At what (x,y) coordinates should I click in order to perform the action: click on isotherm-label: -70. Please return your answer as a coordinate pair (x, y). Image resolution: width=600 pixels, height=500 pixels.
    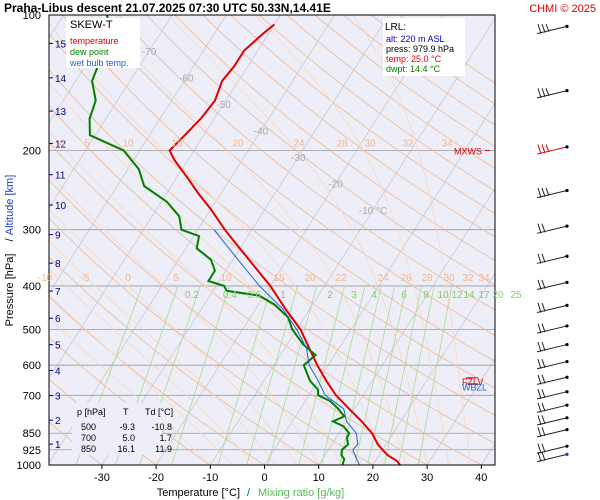
    Looking at the image, I should click on (149, 52).